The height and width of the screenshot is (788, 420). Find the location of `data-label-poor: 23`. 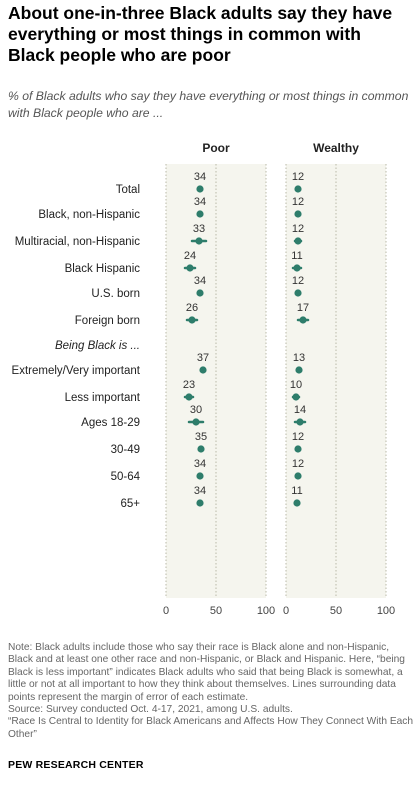

data-label-poor: 23 is located at coordinates (189, 385).